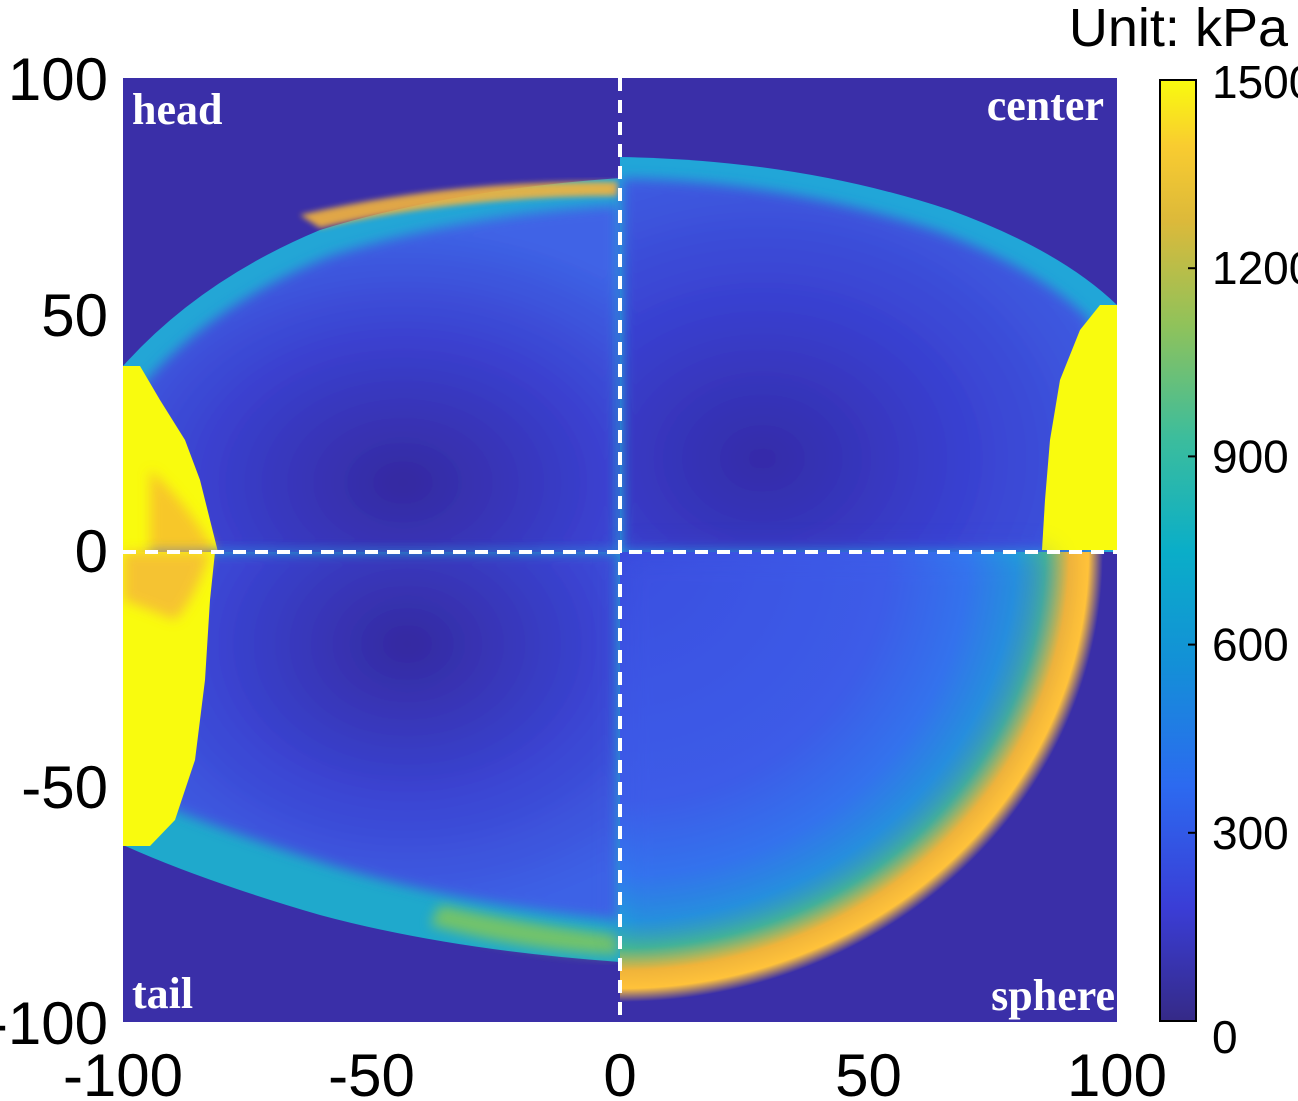 The width and height of the screenshot is (1298, 1101). Describe the element at coordinates (459, 204) in the screenshot. I see `head-region-rim-hot` at that location.